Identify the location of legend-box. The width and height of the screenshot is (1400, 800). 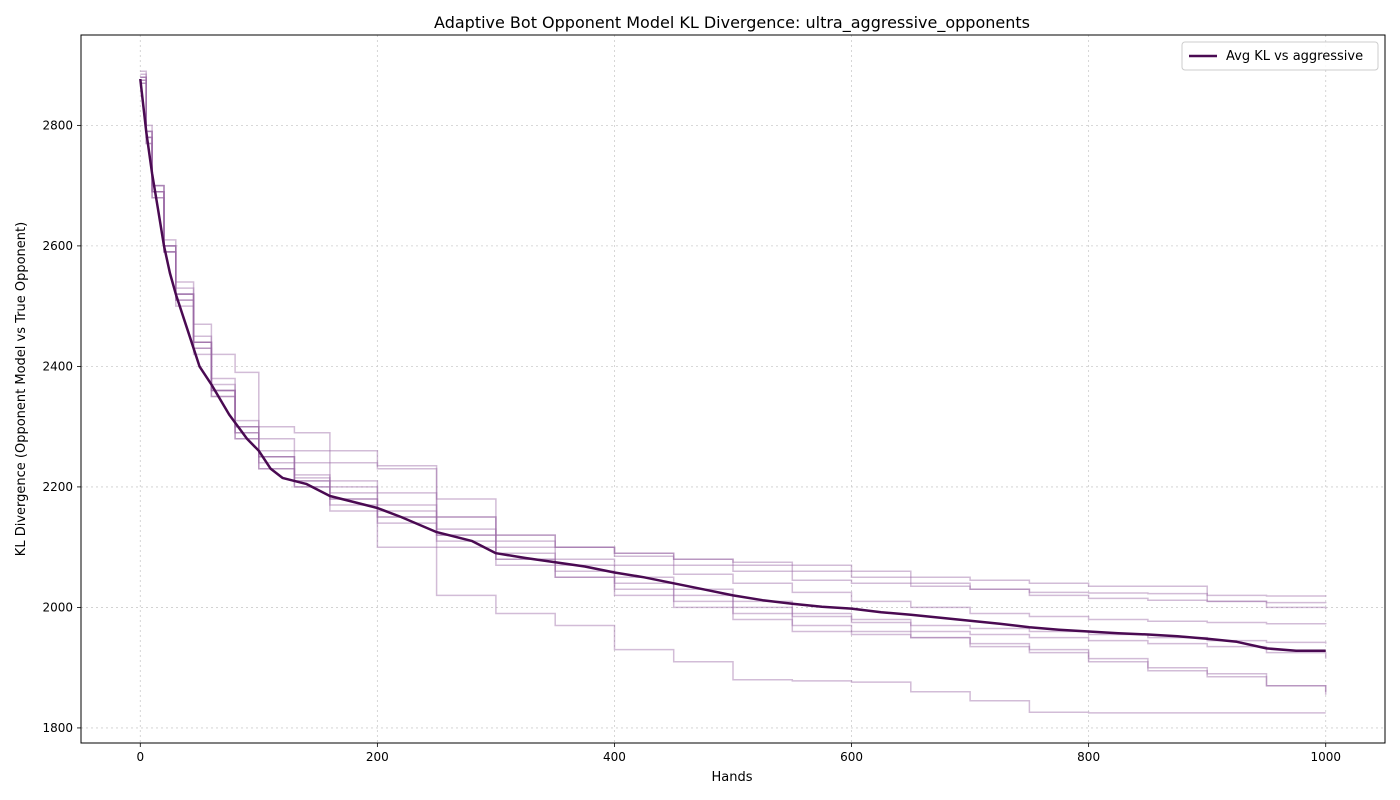
(1280, 56).